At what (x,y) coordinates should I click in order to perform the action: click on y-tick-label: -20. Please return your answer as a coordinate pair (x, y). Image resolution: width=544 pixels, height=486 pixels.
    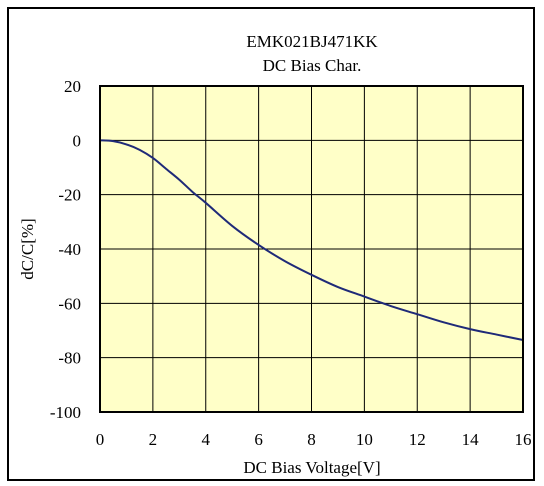
    Looking at the image, I should click on (69, 195).